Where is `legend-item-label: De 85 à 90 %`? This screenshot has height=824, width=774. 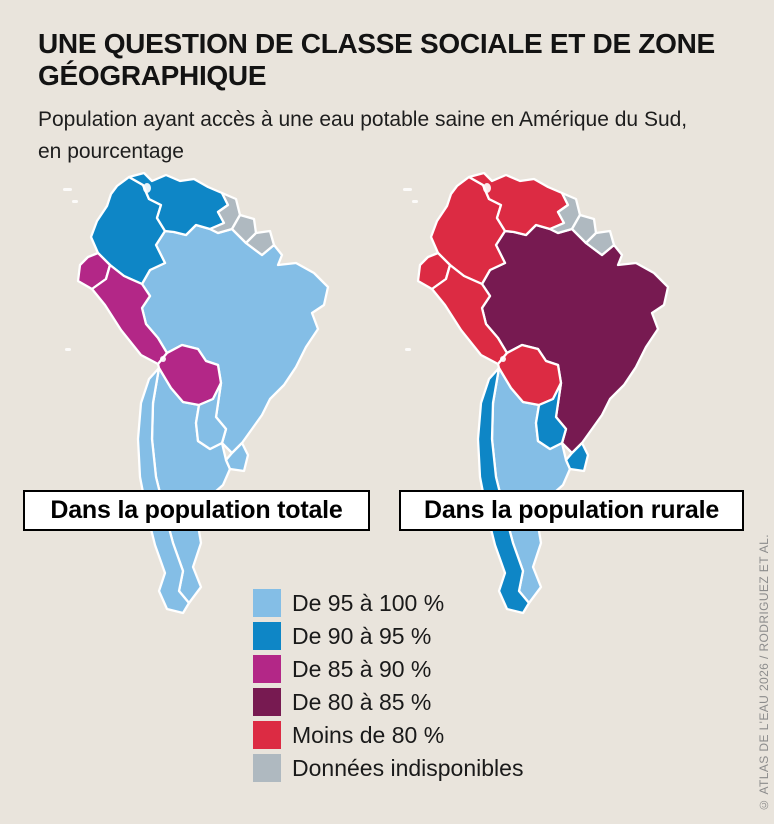
legend-item-label: De 85 à 90 % is located at coordinates (362, 668).